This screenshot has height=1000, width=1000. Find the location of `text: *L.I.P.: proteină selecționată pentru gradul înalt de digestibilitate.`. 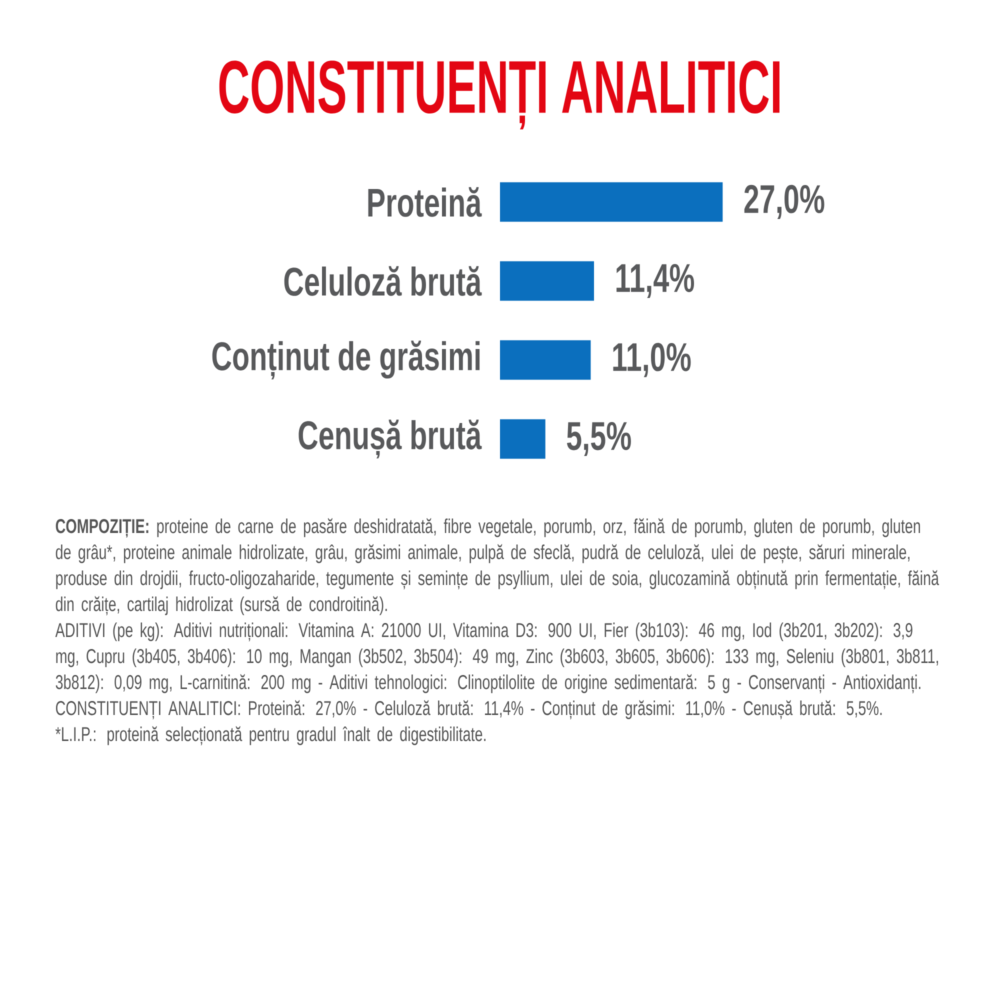

text: *L.I.P.: proteină selecționată pentru gradul înalt de digestibilitate. is located at coordinates (271, 736).